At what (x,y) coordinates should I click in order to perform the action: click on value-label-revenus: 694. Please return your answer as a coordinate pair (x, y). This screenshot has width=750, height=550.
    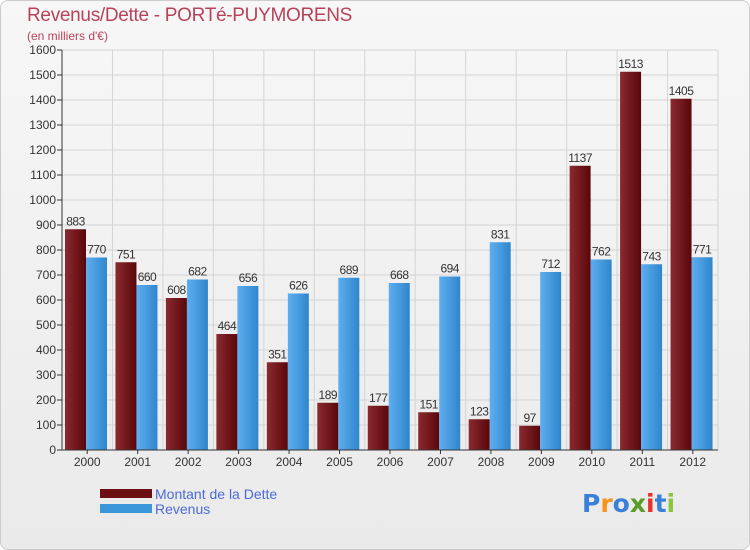
    Looking at the image, I should click on (449, 269).